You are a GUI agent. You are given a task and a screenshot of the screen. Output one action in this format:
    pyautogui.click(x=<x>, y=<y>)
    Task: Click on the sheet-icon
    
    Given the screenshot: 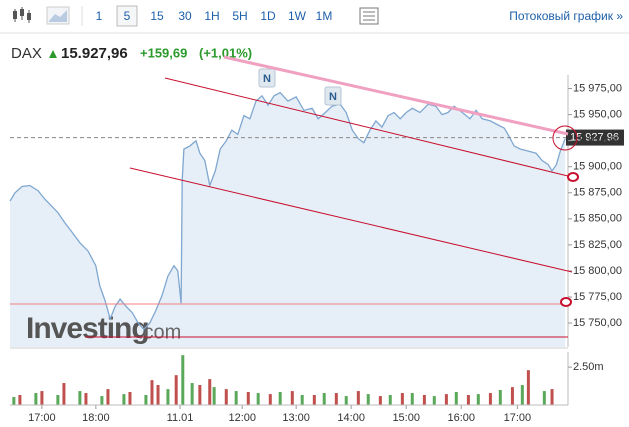 What is the action you would take?
    pyautogui.click(x=369, y=16)
    